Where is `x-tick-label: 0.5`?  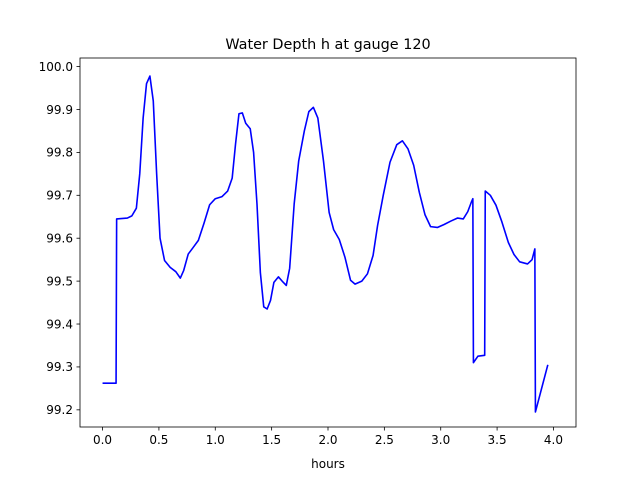
x-tick-label: 0.5 is located at coordinates (158, 440).